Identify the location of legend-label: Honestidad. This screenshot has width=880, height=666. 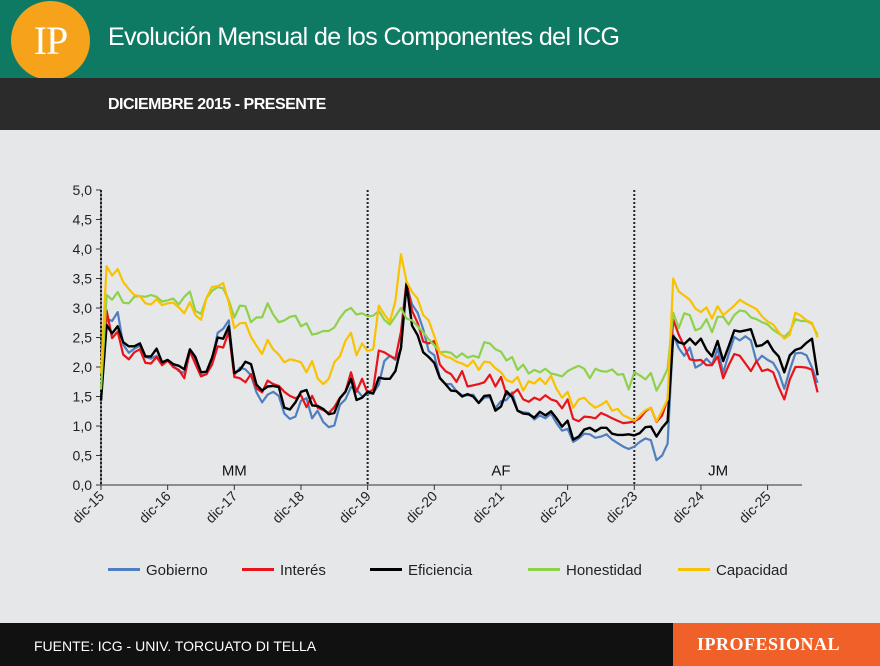
(604, 570).